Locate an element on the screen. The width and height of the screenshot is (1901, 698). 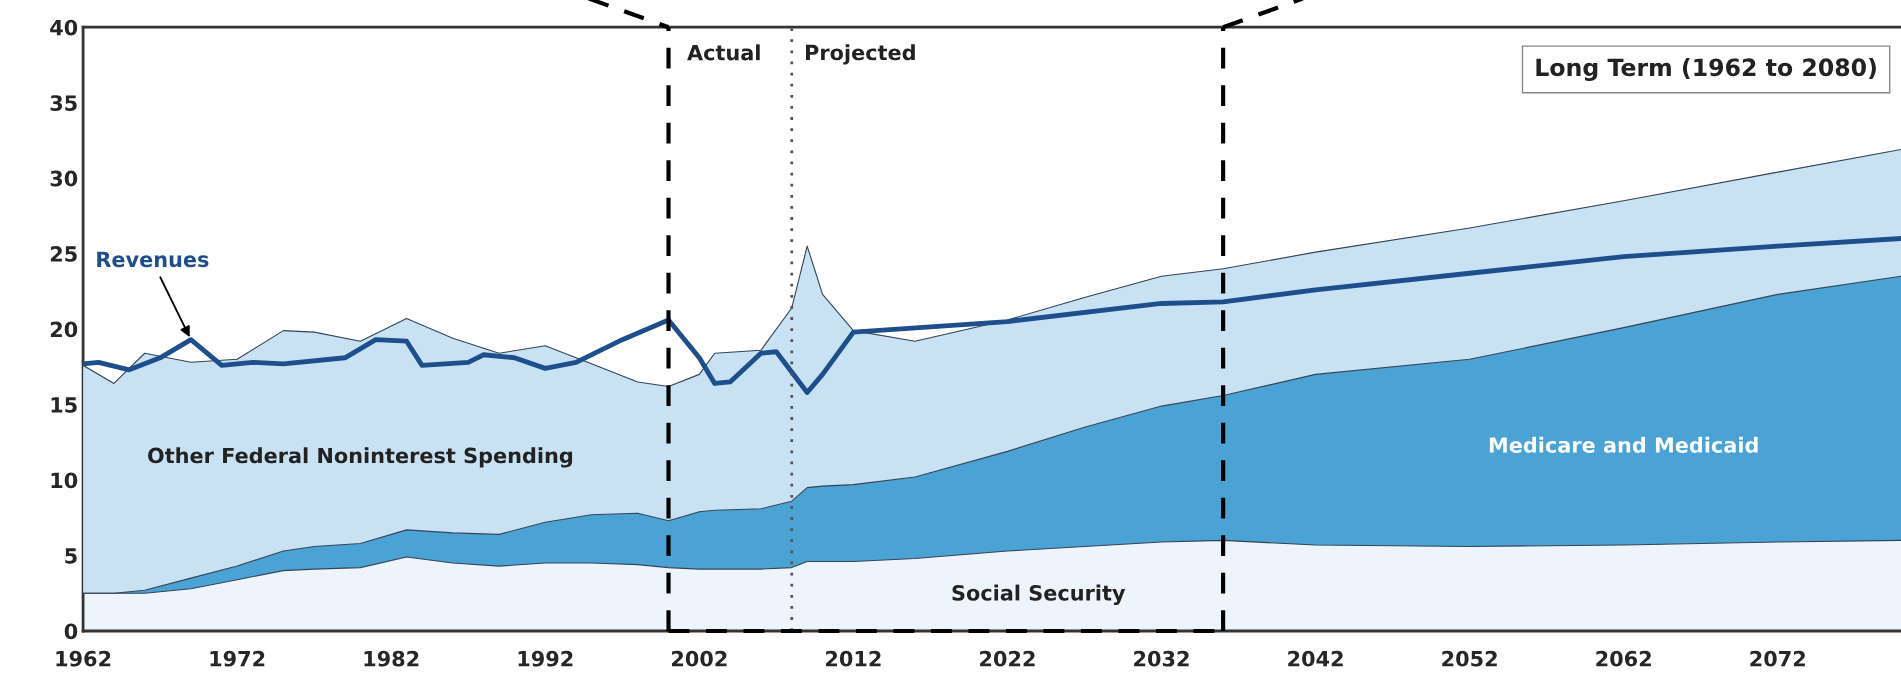
y-tick-label: 20 is located at coordinates (64, 329).